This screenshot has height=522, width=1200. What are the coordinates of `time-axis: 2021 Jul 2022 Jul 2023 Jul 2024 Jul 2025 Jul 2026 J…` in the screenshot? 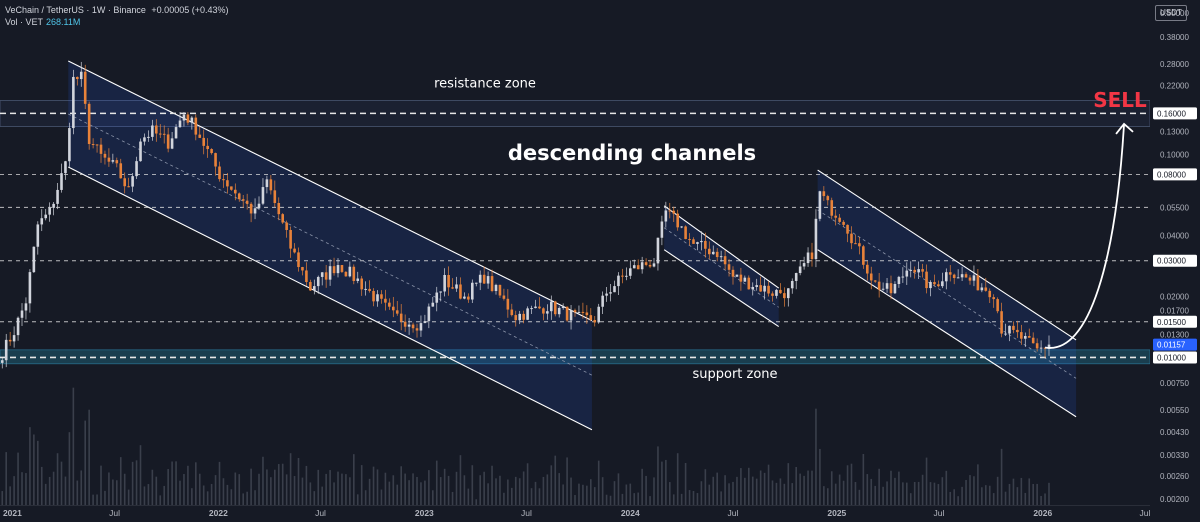 It's located at (575, 512).